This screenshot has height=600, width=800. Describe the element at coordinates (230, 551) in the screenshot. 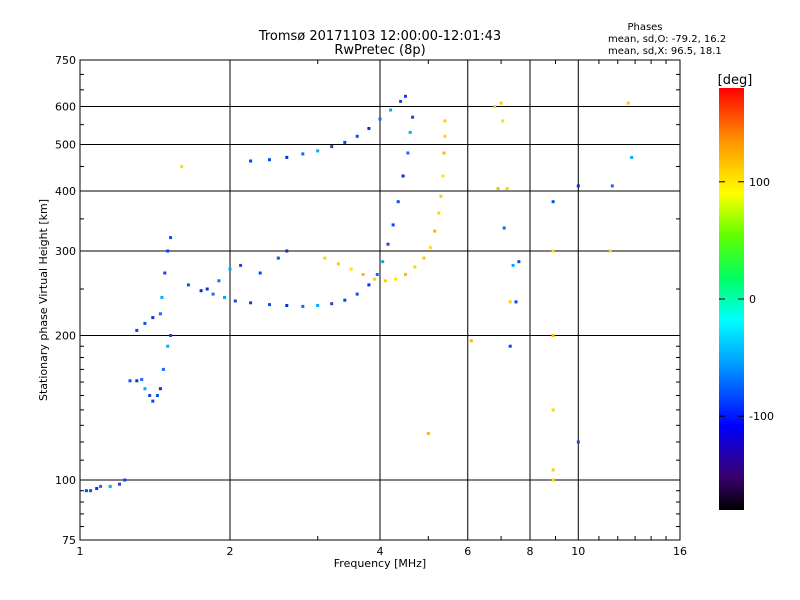

I see `x-tick-label: 2` at that location.